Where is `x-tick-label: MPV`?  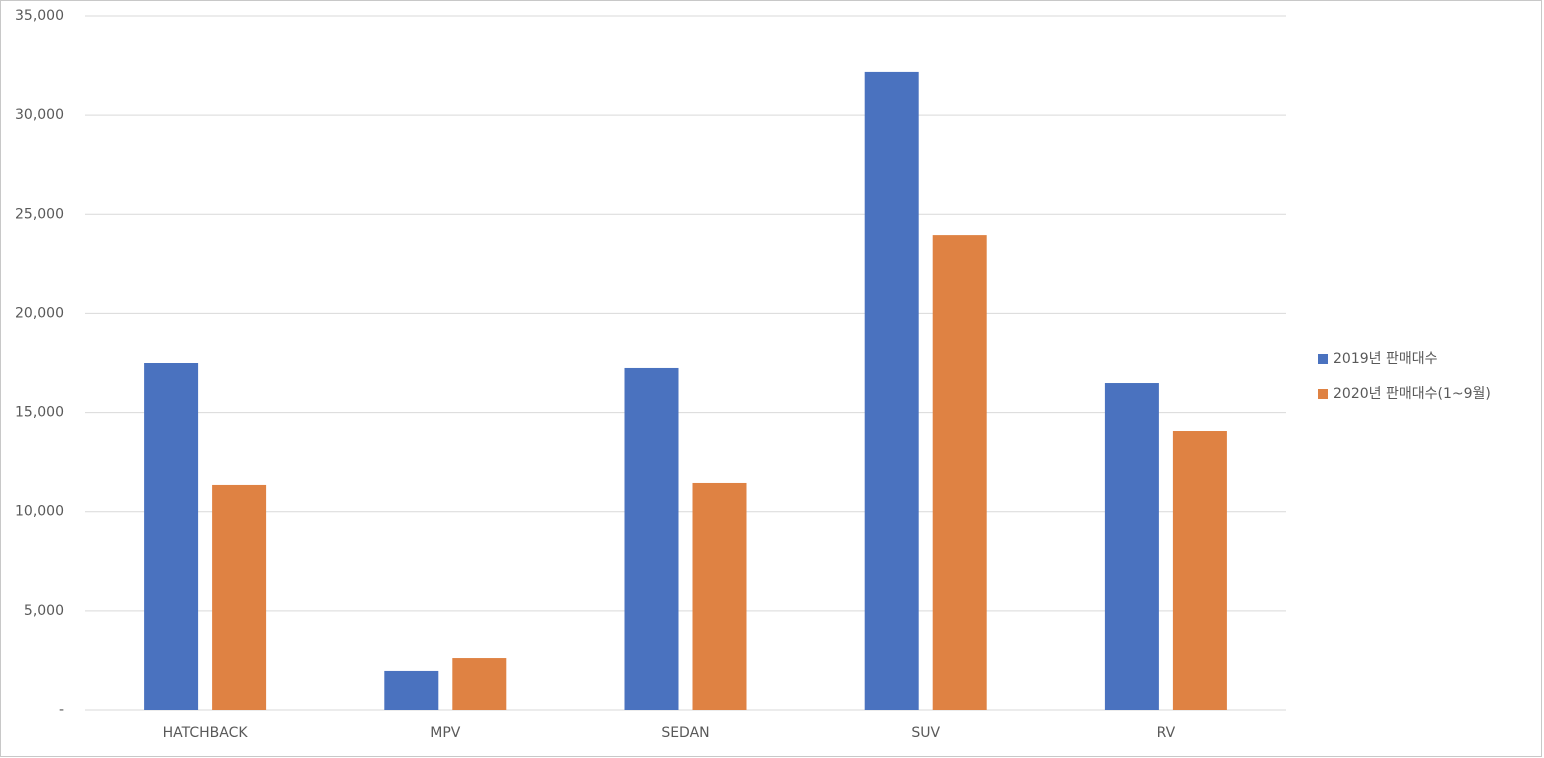
x-tick-label: MPV is located at coordinates (445, 733).